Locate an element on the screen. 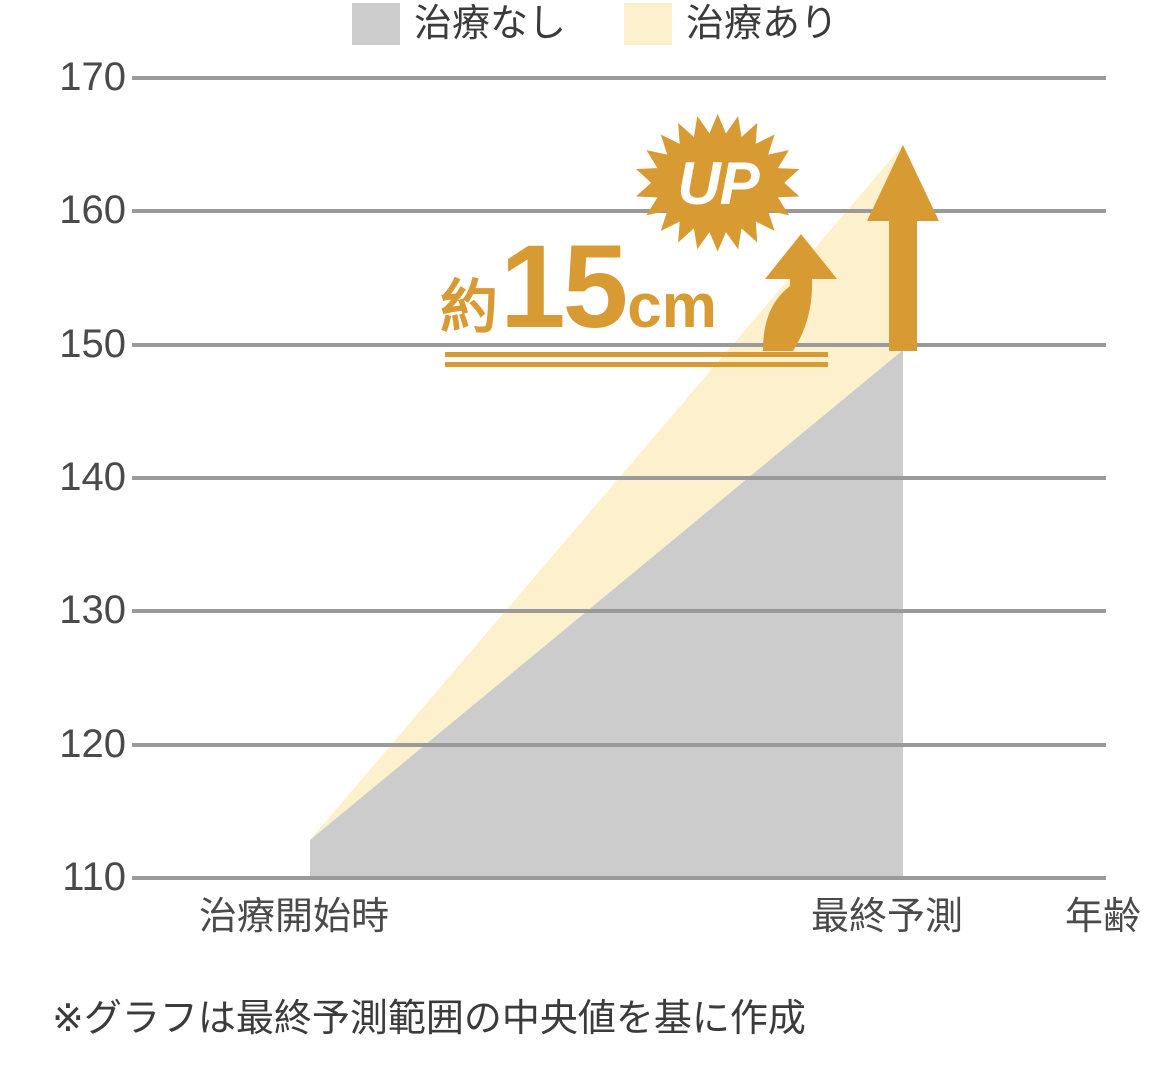 Image resolution: width=1149 pixels, height=1084 pixels. gain-prefix: 約 is located at coordinates (469, 307).